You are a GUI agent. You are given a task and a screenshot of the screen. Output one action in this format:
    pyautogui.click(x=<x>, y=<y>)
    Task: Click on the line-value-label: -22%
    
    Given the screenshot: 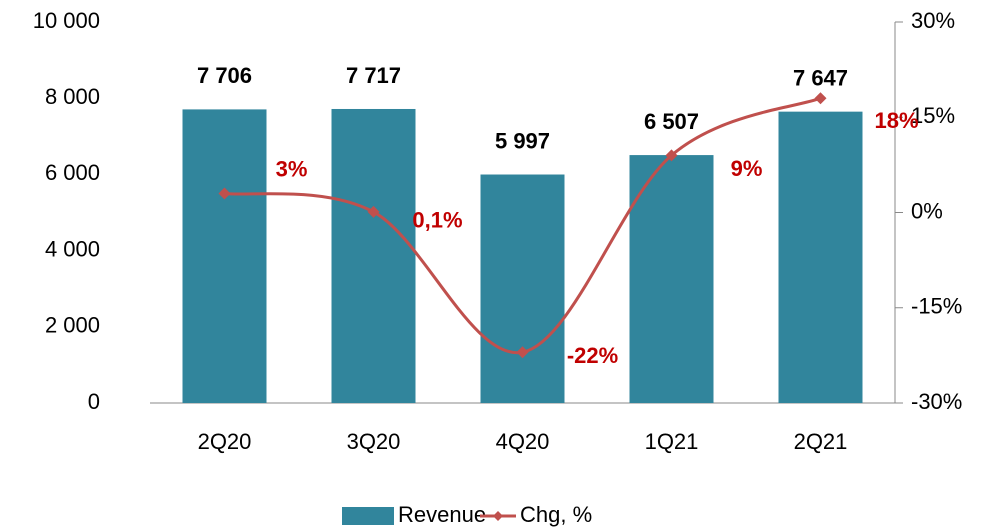 What is the action you would take?
    pyautogui.click(x=592, y=355)
    